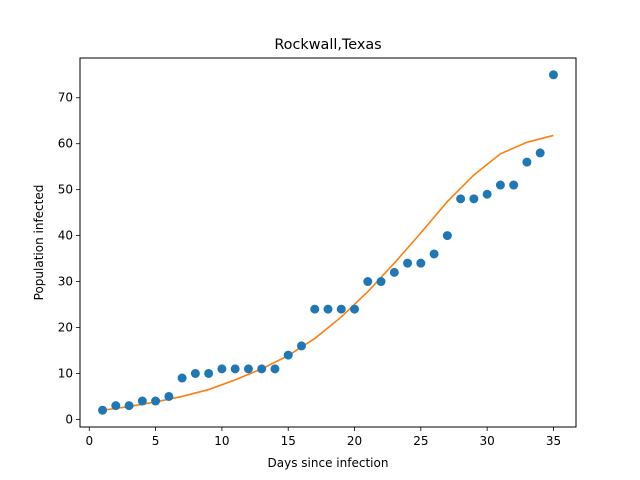 The image size is (640, 480). I want to click on y-axis-label: Population infected, so click(39, 243).